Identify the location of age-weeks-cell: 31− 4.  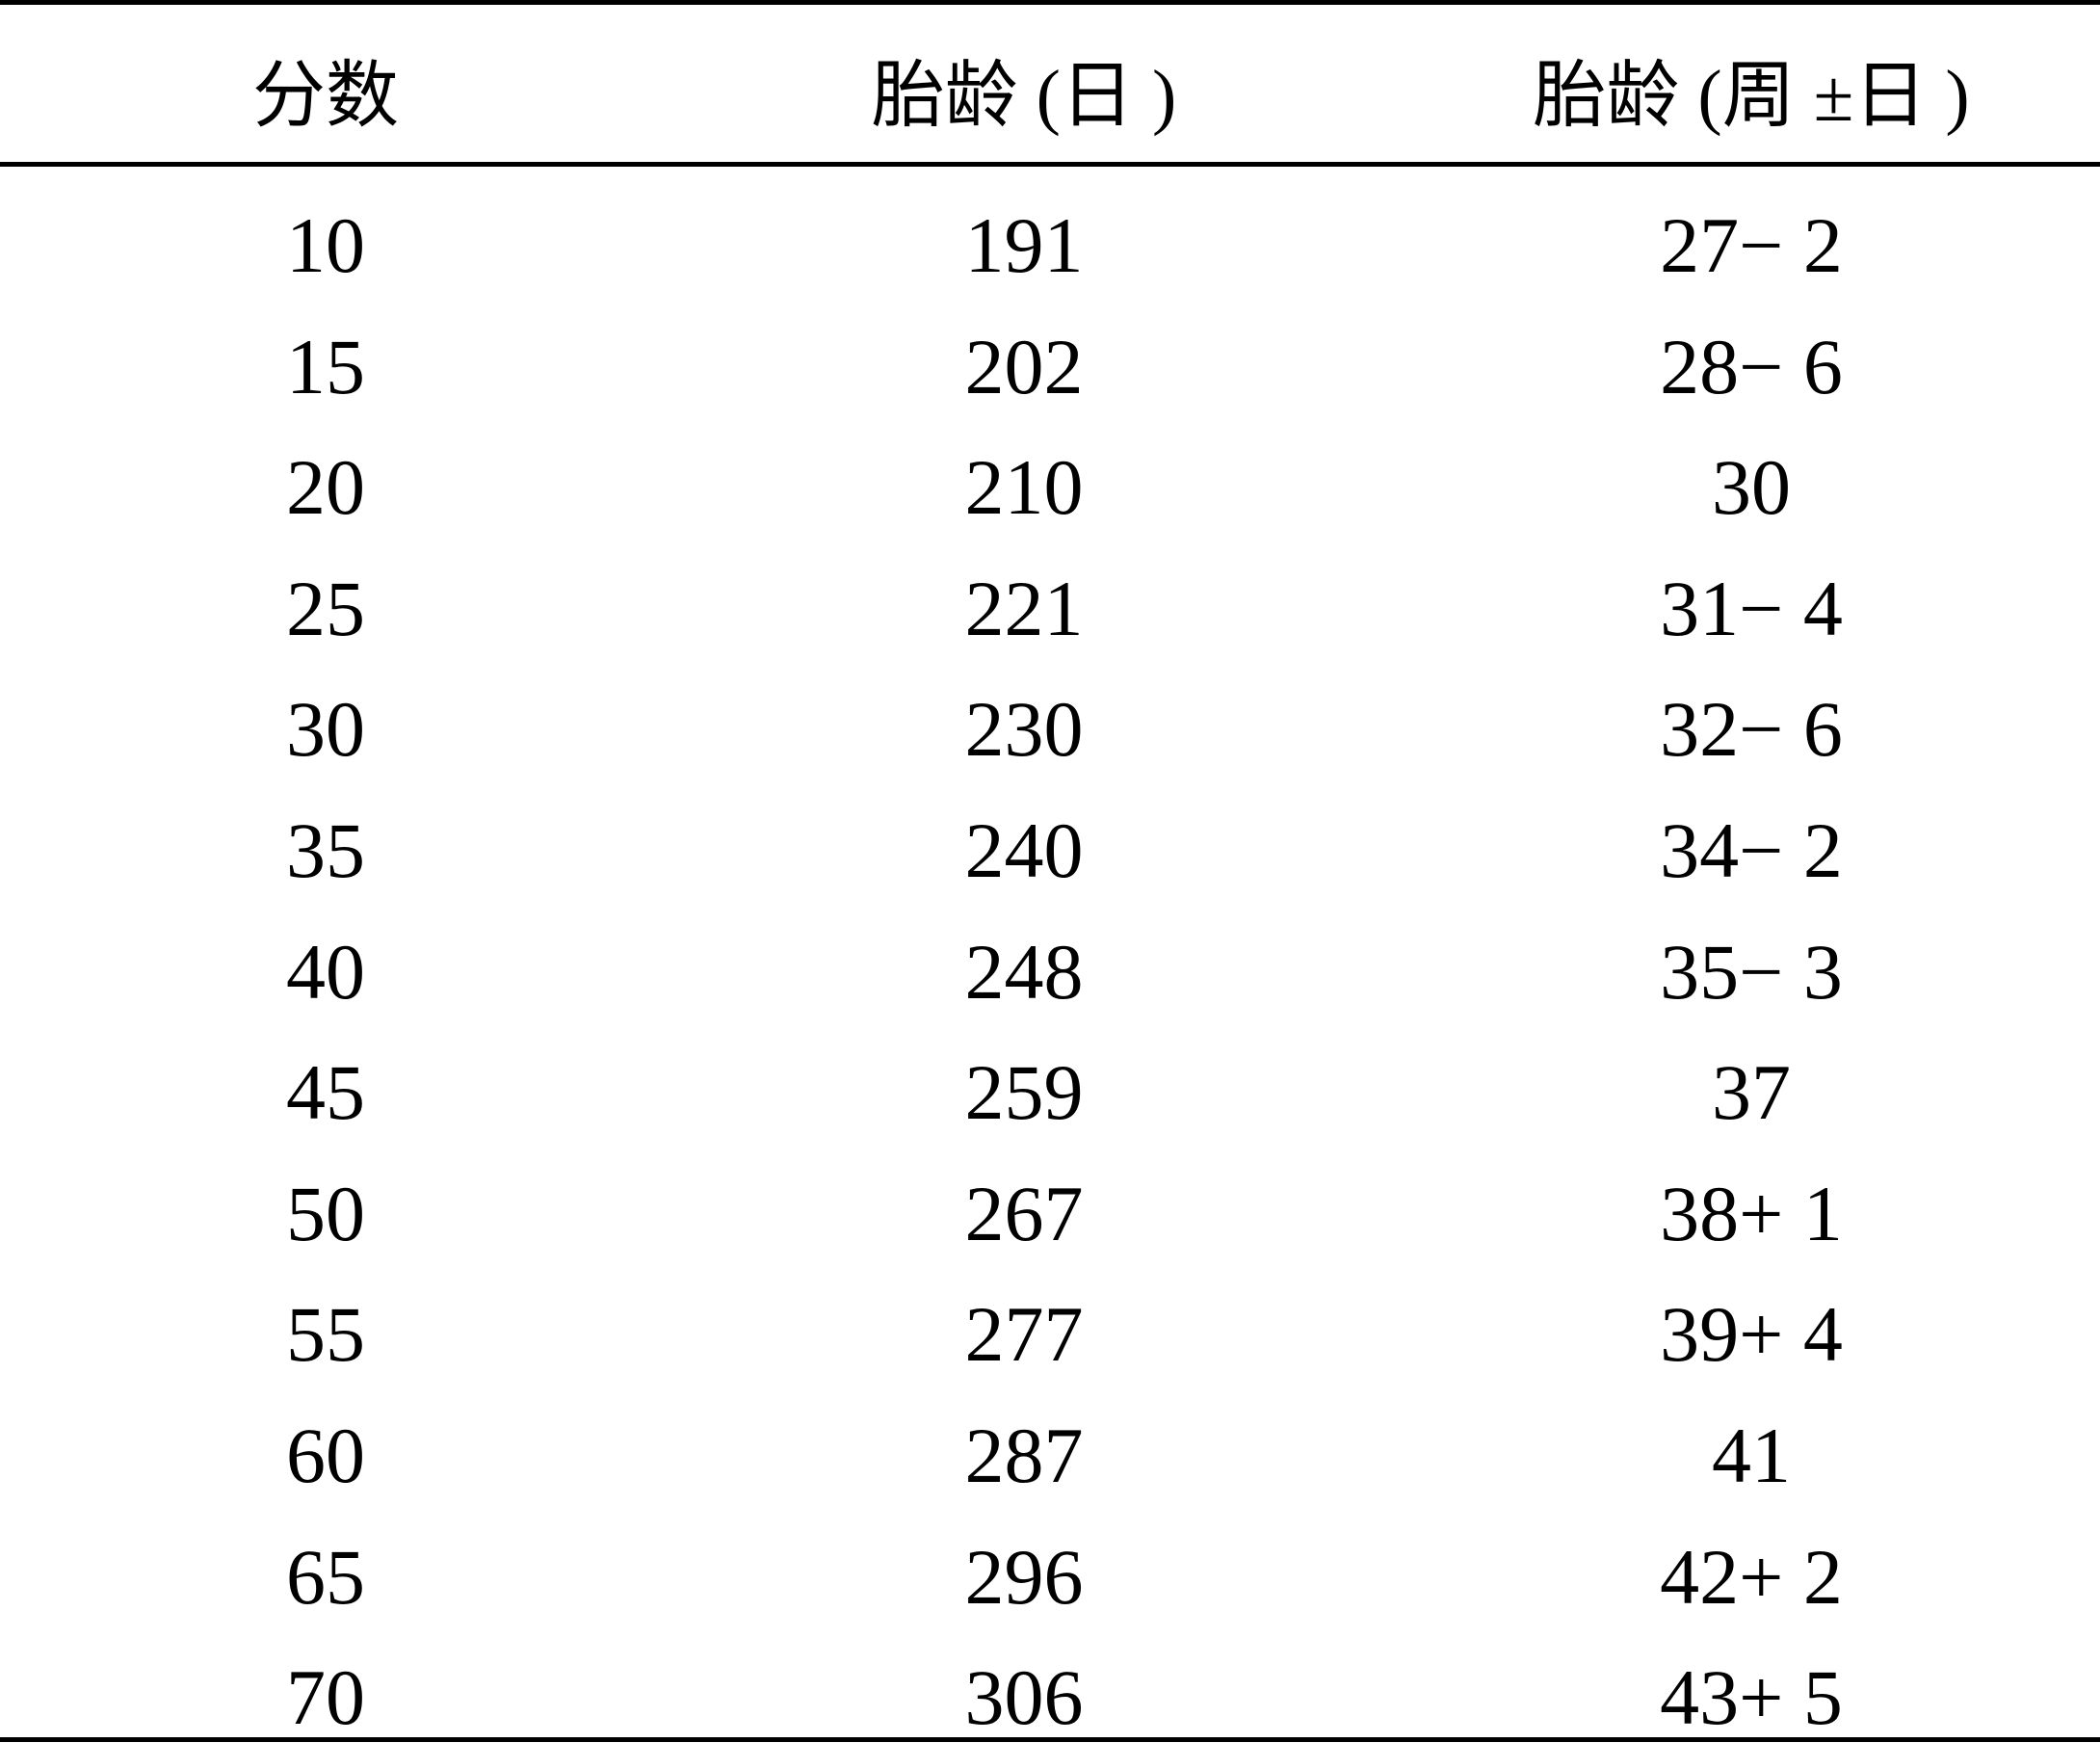
(1752, 608).